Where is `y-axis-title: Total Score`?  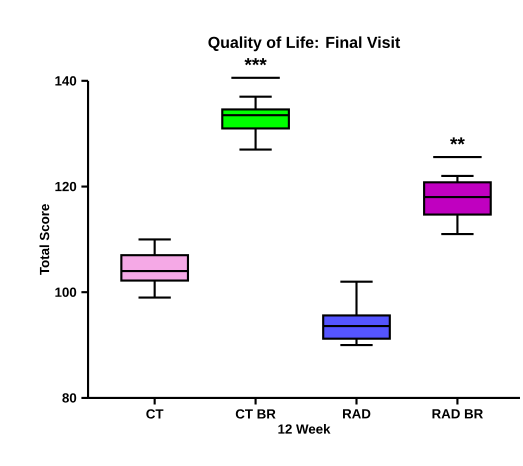 y-axis-title: Total Score is located at coordinates (44, 239).